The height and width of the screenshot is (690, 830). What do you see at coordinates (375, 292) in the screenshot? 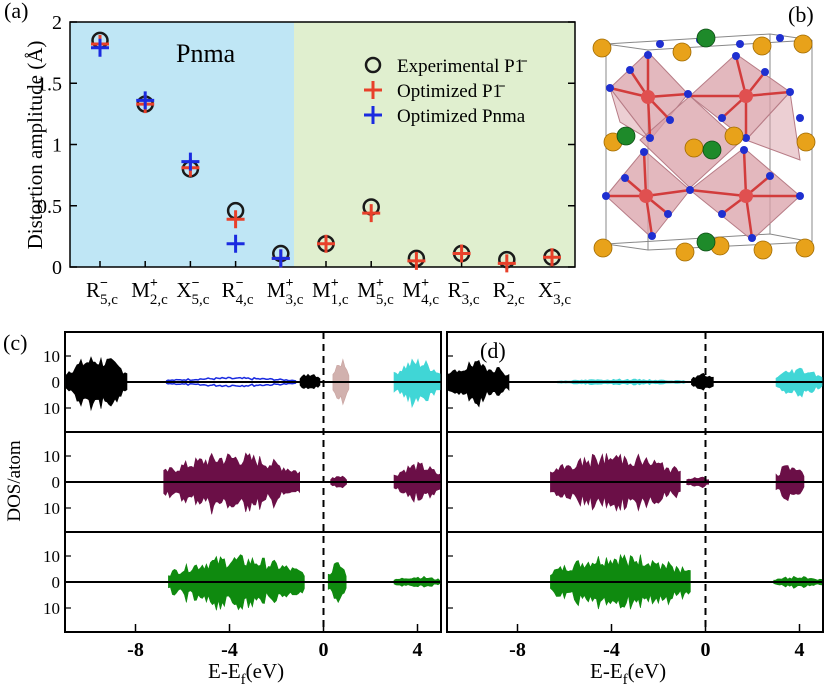
I see `x-tick-label-a: M+ 5,c` at bounding box center [375, 292].